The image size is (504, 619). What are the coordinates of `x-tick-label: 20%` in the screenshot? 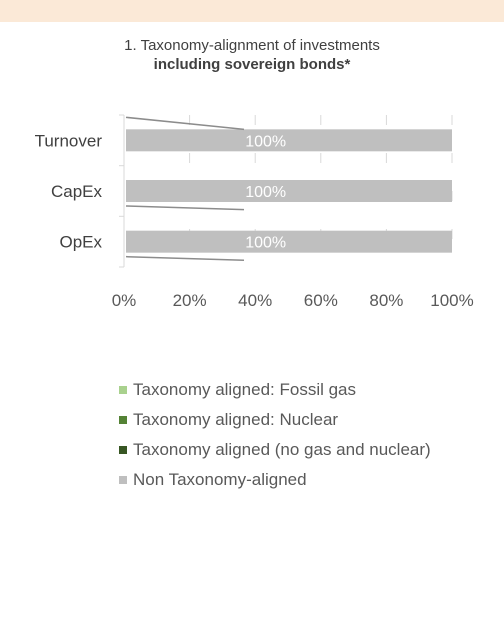 It's located at (190, 300).